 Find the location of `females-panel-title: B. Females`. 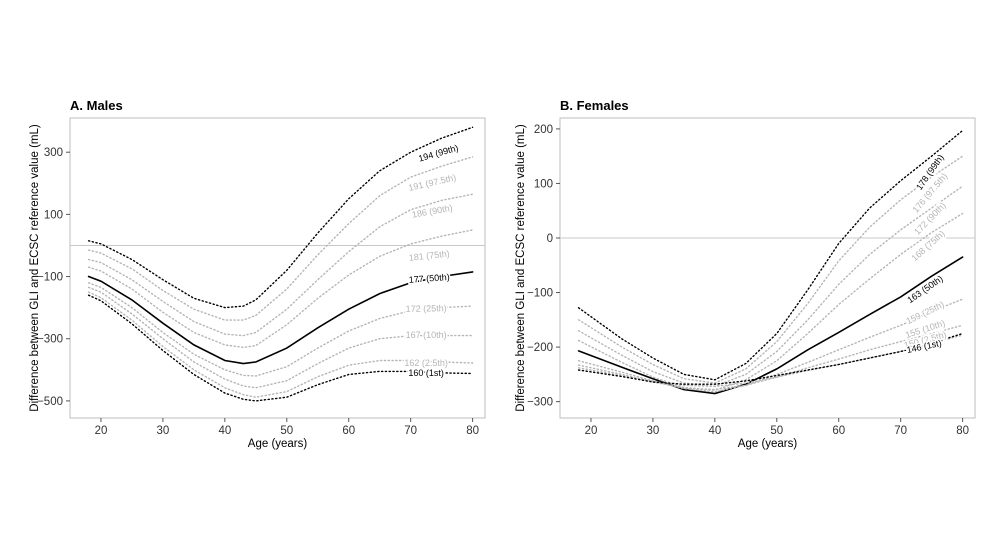

females-panel-title: B. Females is located at coordinates (594, 105).